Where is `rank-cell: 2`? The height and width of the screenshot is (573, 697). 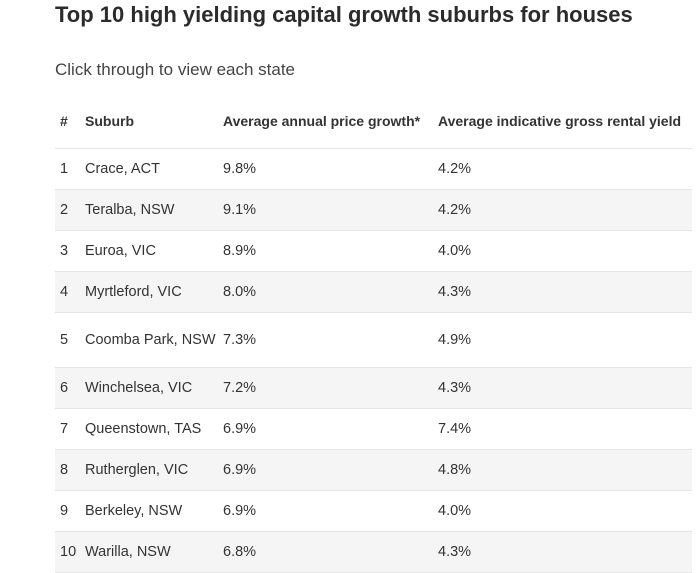 rank-cell: 2 is located at coordinates (70, 210).